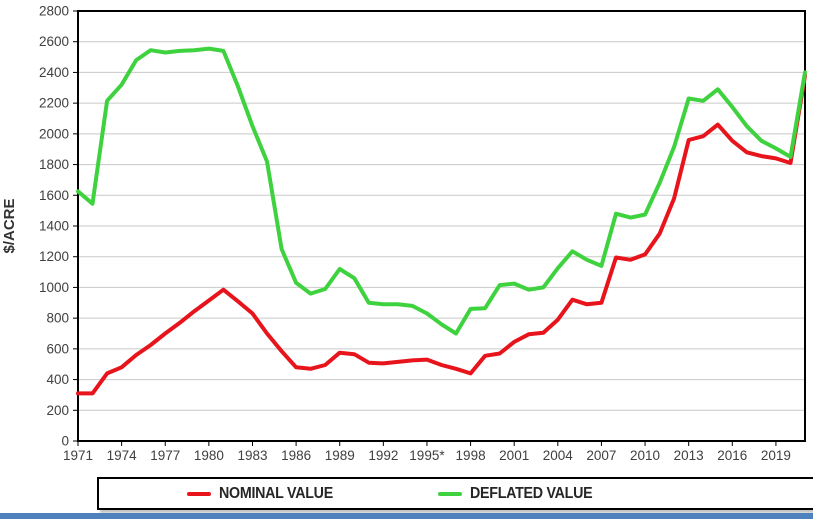 The width and height of the screenshot is (813, 519). Describe the element at coordinates (9, 225) in the screenshot. I see `y-axis-title: $/ACRE` at that location.